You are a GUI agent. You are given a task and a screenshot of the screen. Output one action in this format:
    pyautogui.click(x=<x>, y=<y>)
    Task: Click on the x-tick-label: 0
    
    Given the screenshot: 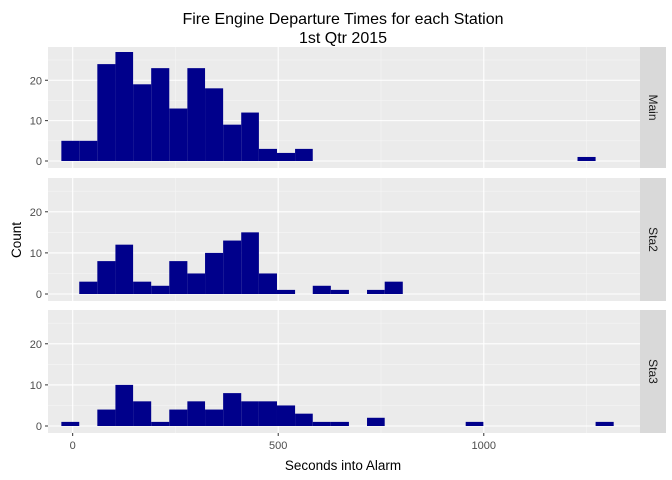 What is the action you would take?
    pyautogui.click(x=73, y=446)
    